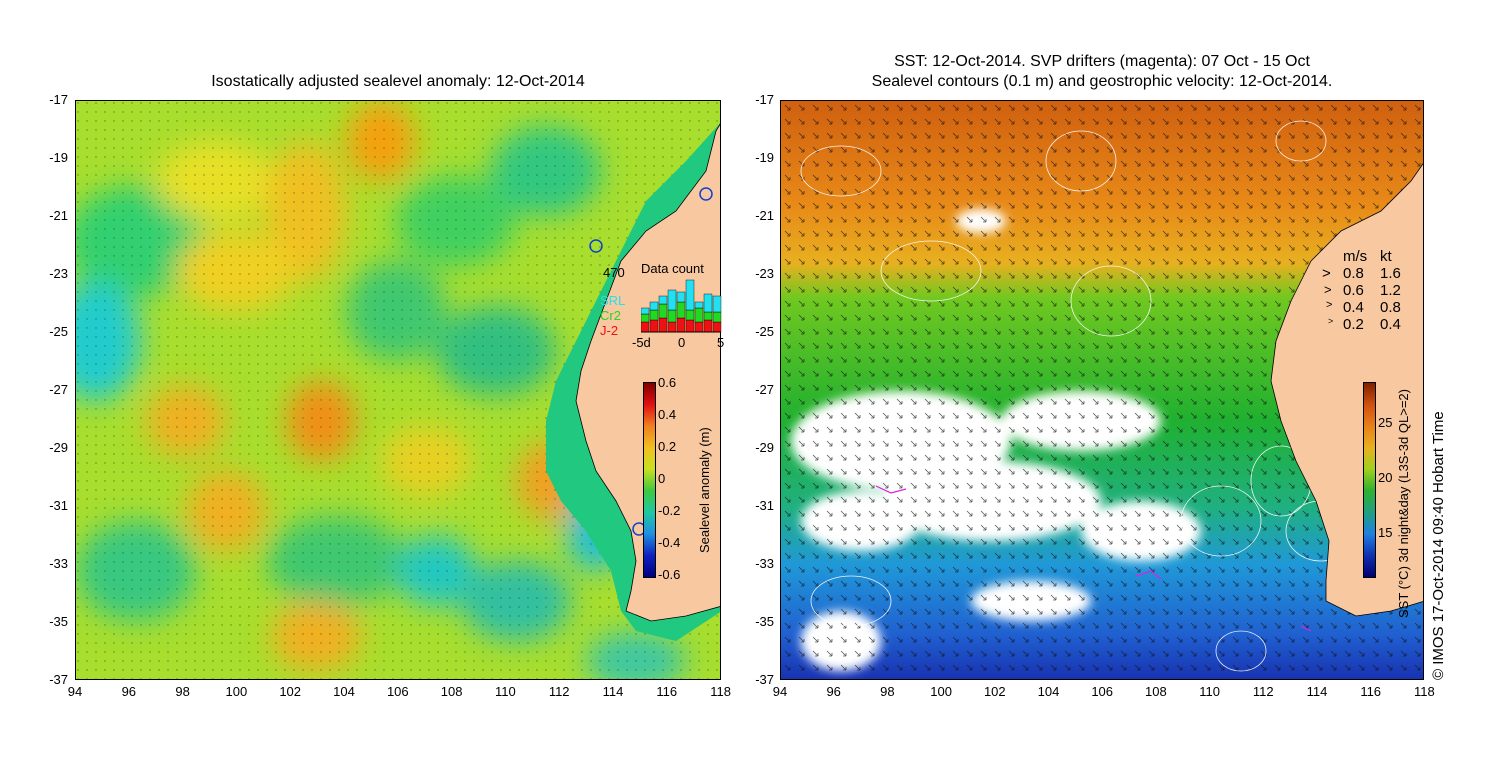 This screenshot has height=780, width=1500. Describe the element at coordinates (1403, 503) in the screenshot. I see `sst-colorbar-title: SST (°C) 3d night&day (L3S-3d QL>=2)` at that location.